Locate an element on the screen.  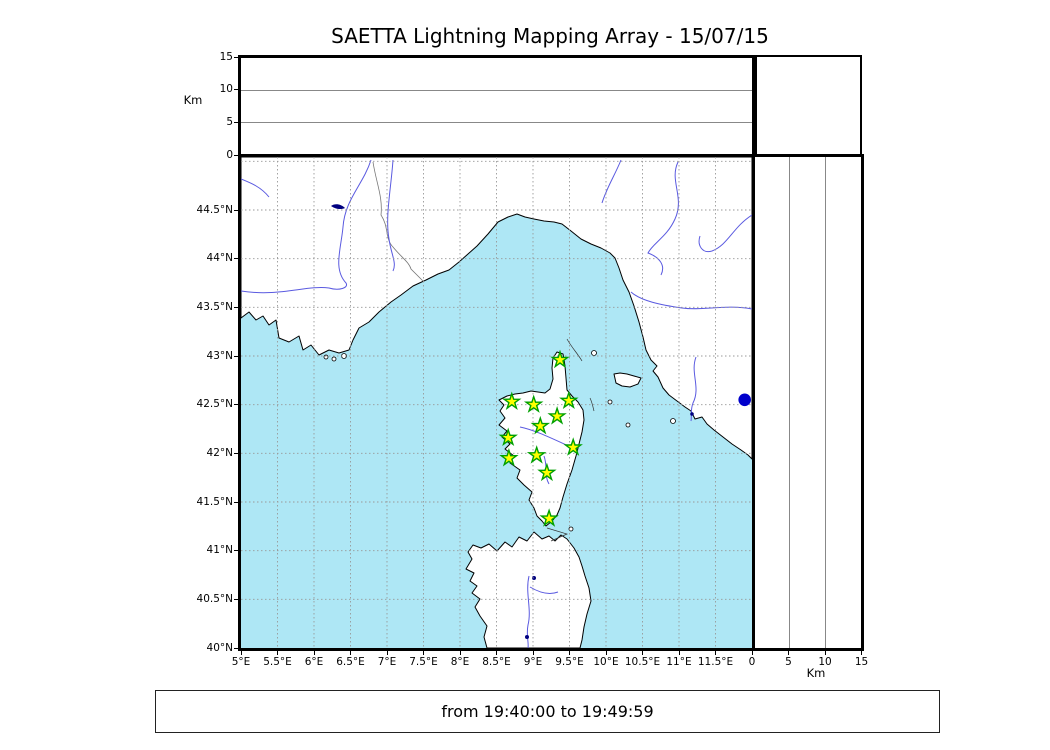
lat-tick-label: 43°N is located at coordinates (219, 355).